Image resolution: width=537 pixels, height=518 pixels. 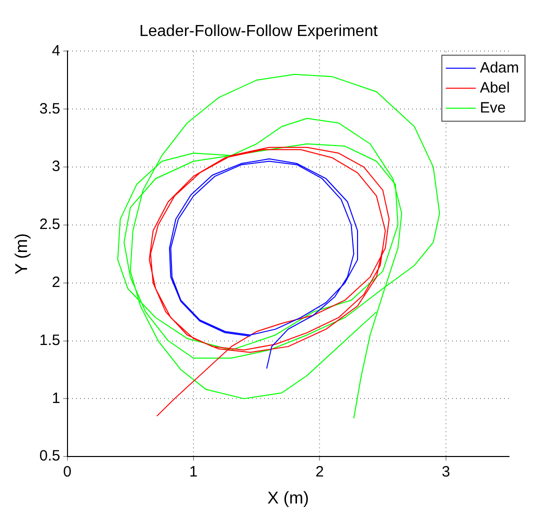 What do you see at coordinates (288, 498) in the screenshot?
I see `x-axis-title: X (m)` at bounding box center [288, 498].